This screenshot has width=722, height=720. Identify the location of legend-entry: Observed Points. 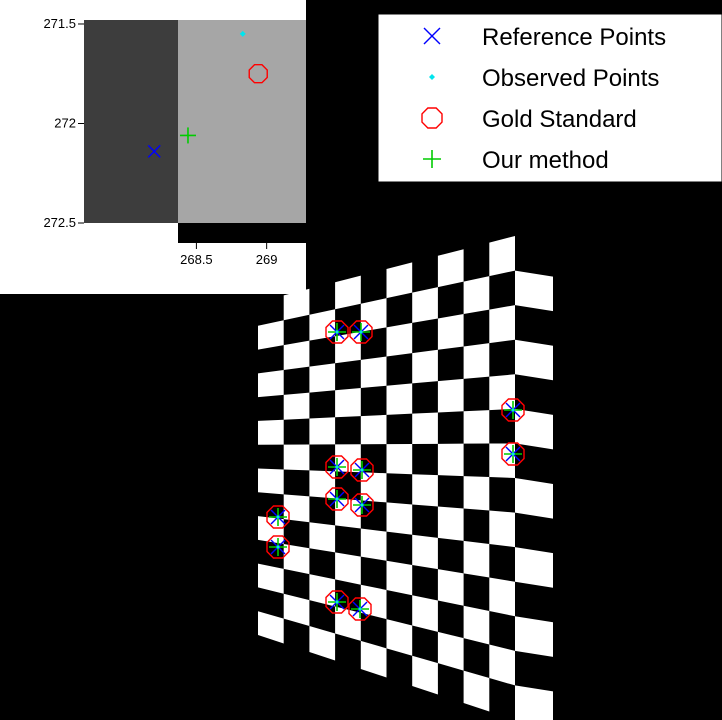
(544, 78).